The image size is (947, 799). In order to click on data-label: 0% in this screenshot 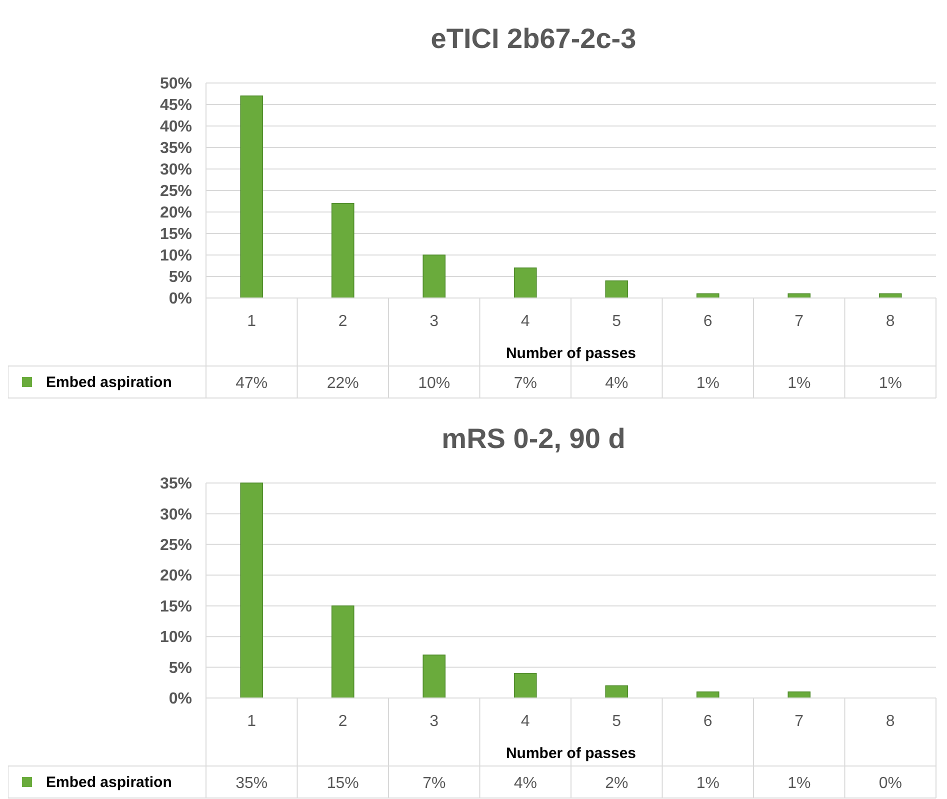, I will do `click(890, 783)`.